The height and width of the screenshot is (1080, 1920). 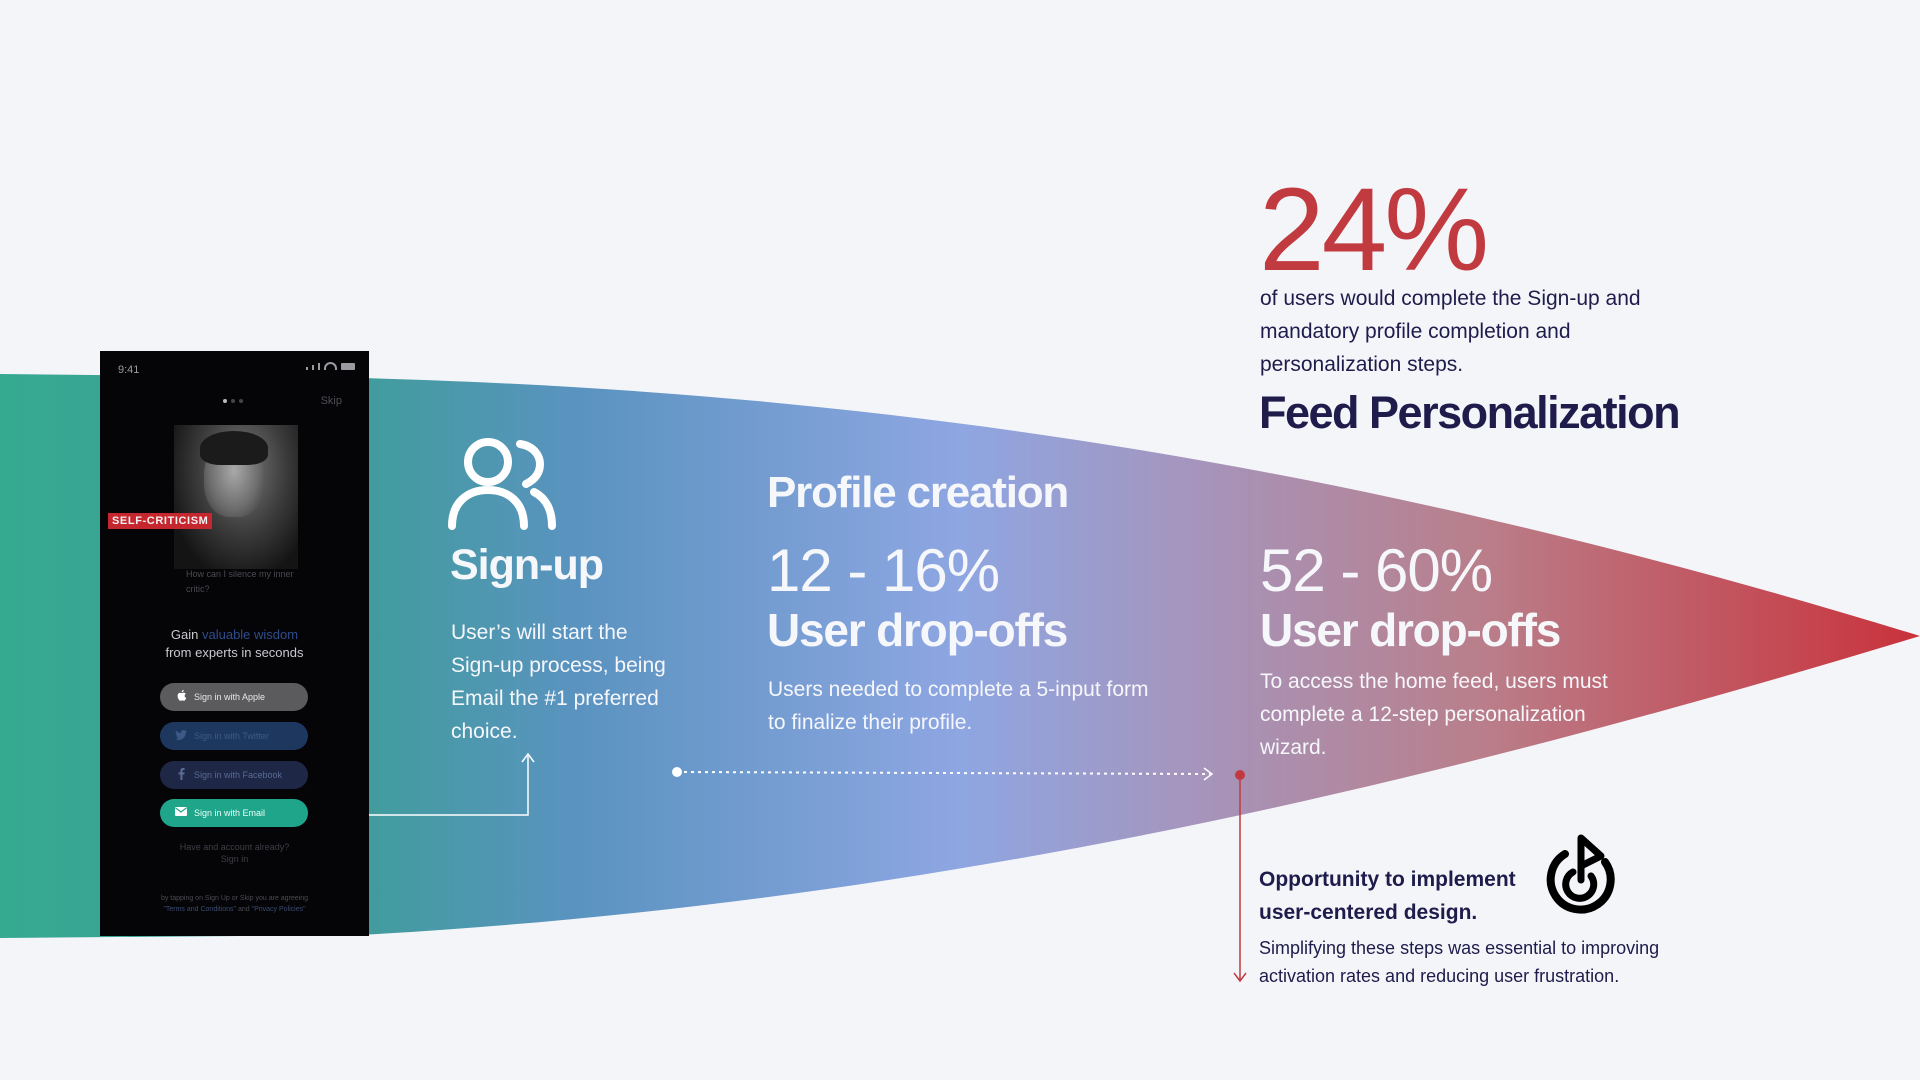 I want to click on hair-illustration, so click(x=234, y=448).